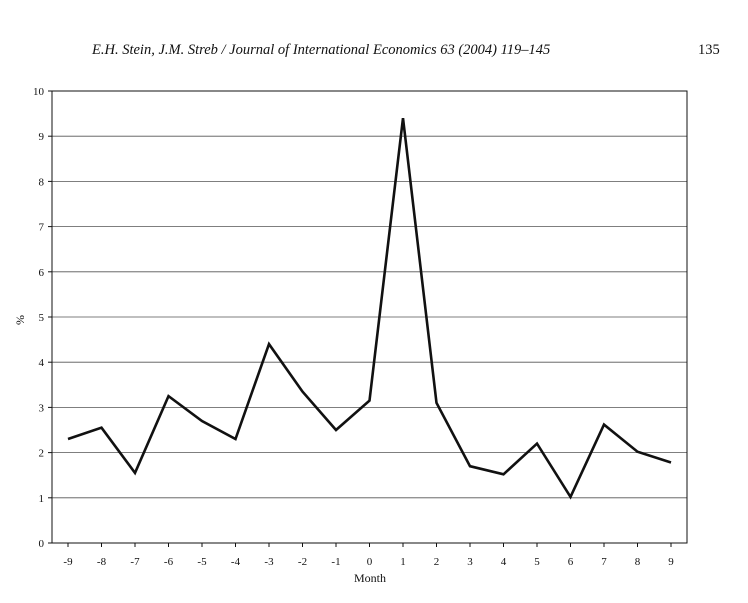  Describe the element at coordinates (638, 562) in the screenshot. I see `x-tick-label: 8` at that location.